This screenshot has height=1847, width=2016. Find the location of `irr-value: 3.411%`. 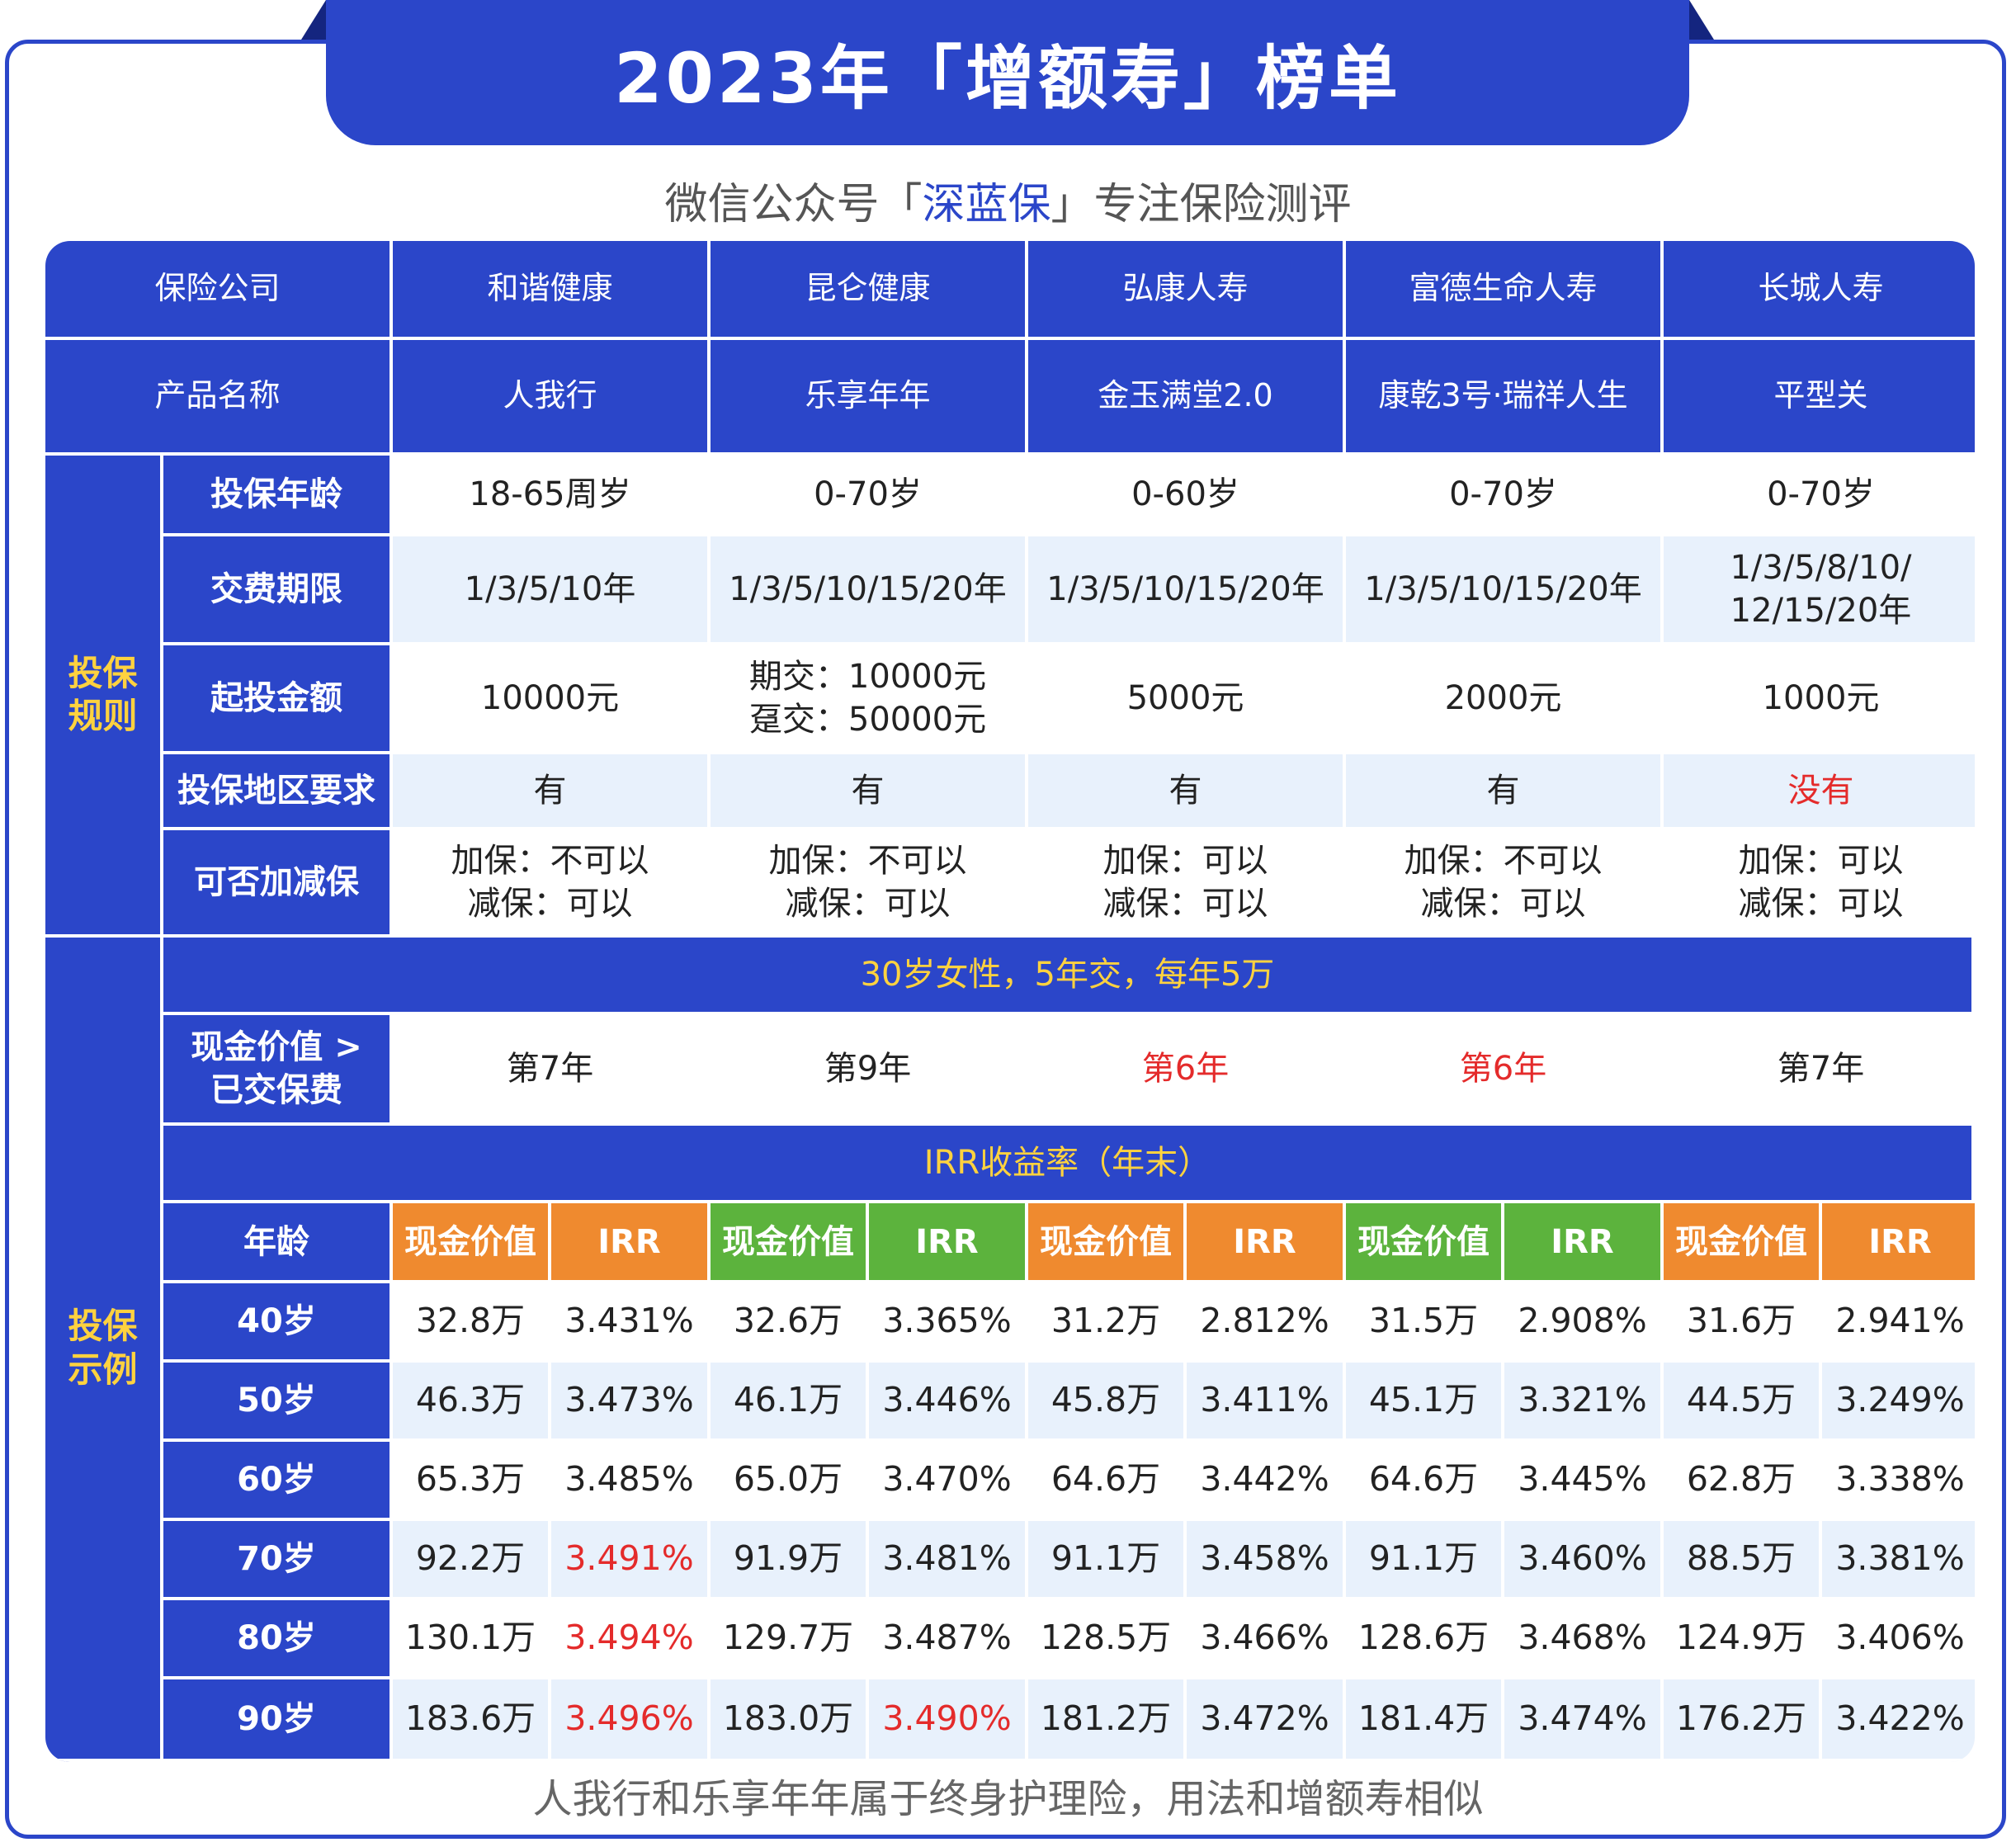

irr-value: 3.411% is located at coordinates (1266, 1402).